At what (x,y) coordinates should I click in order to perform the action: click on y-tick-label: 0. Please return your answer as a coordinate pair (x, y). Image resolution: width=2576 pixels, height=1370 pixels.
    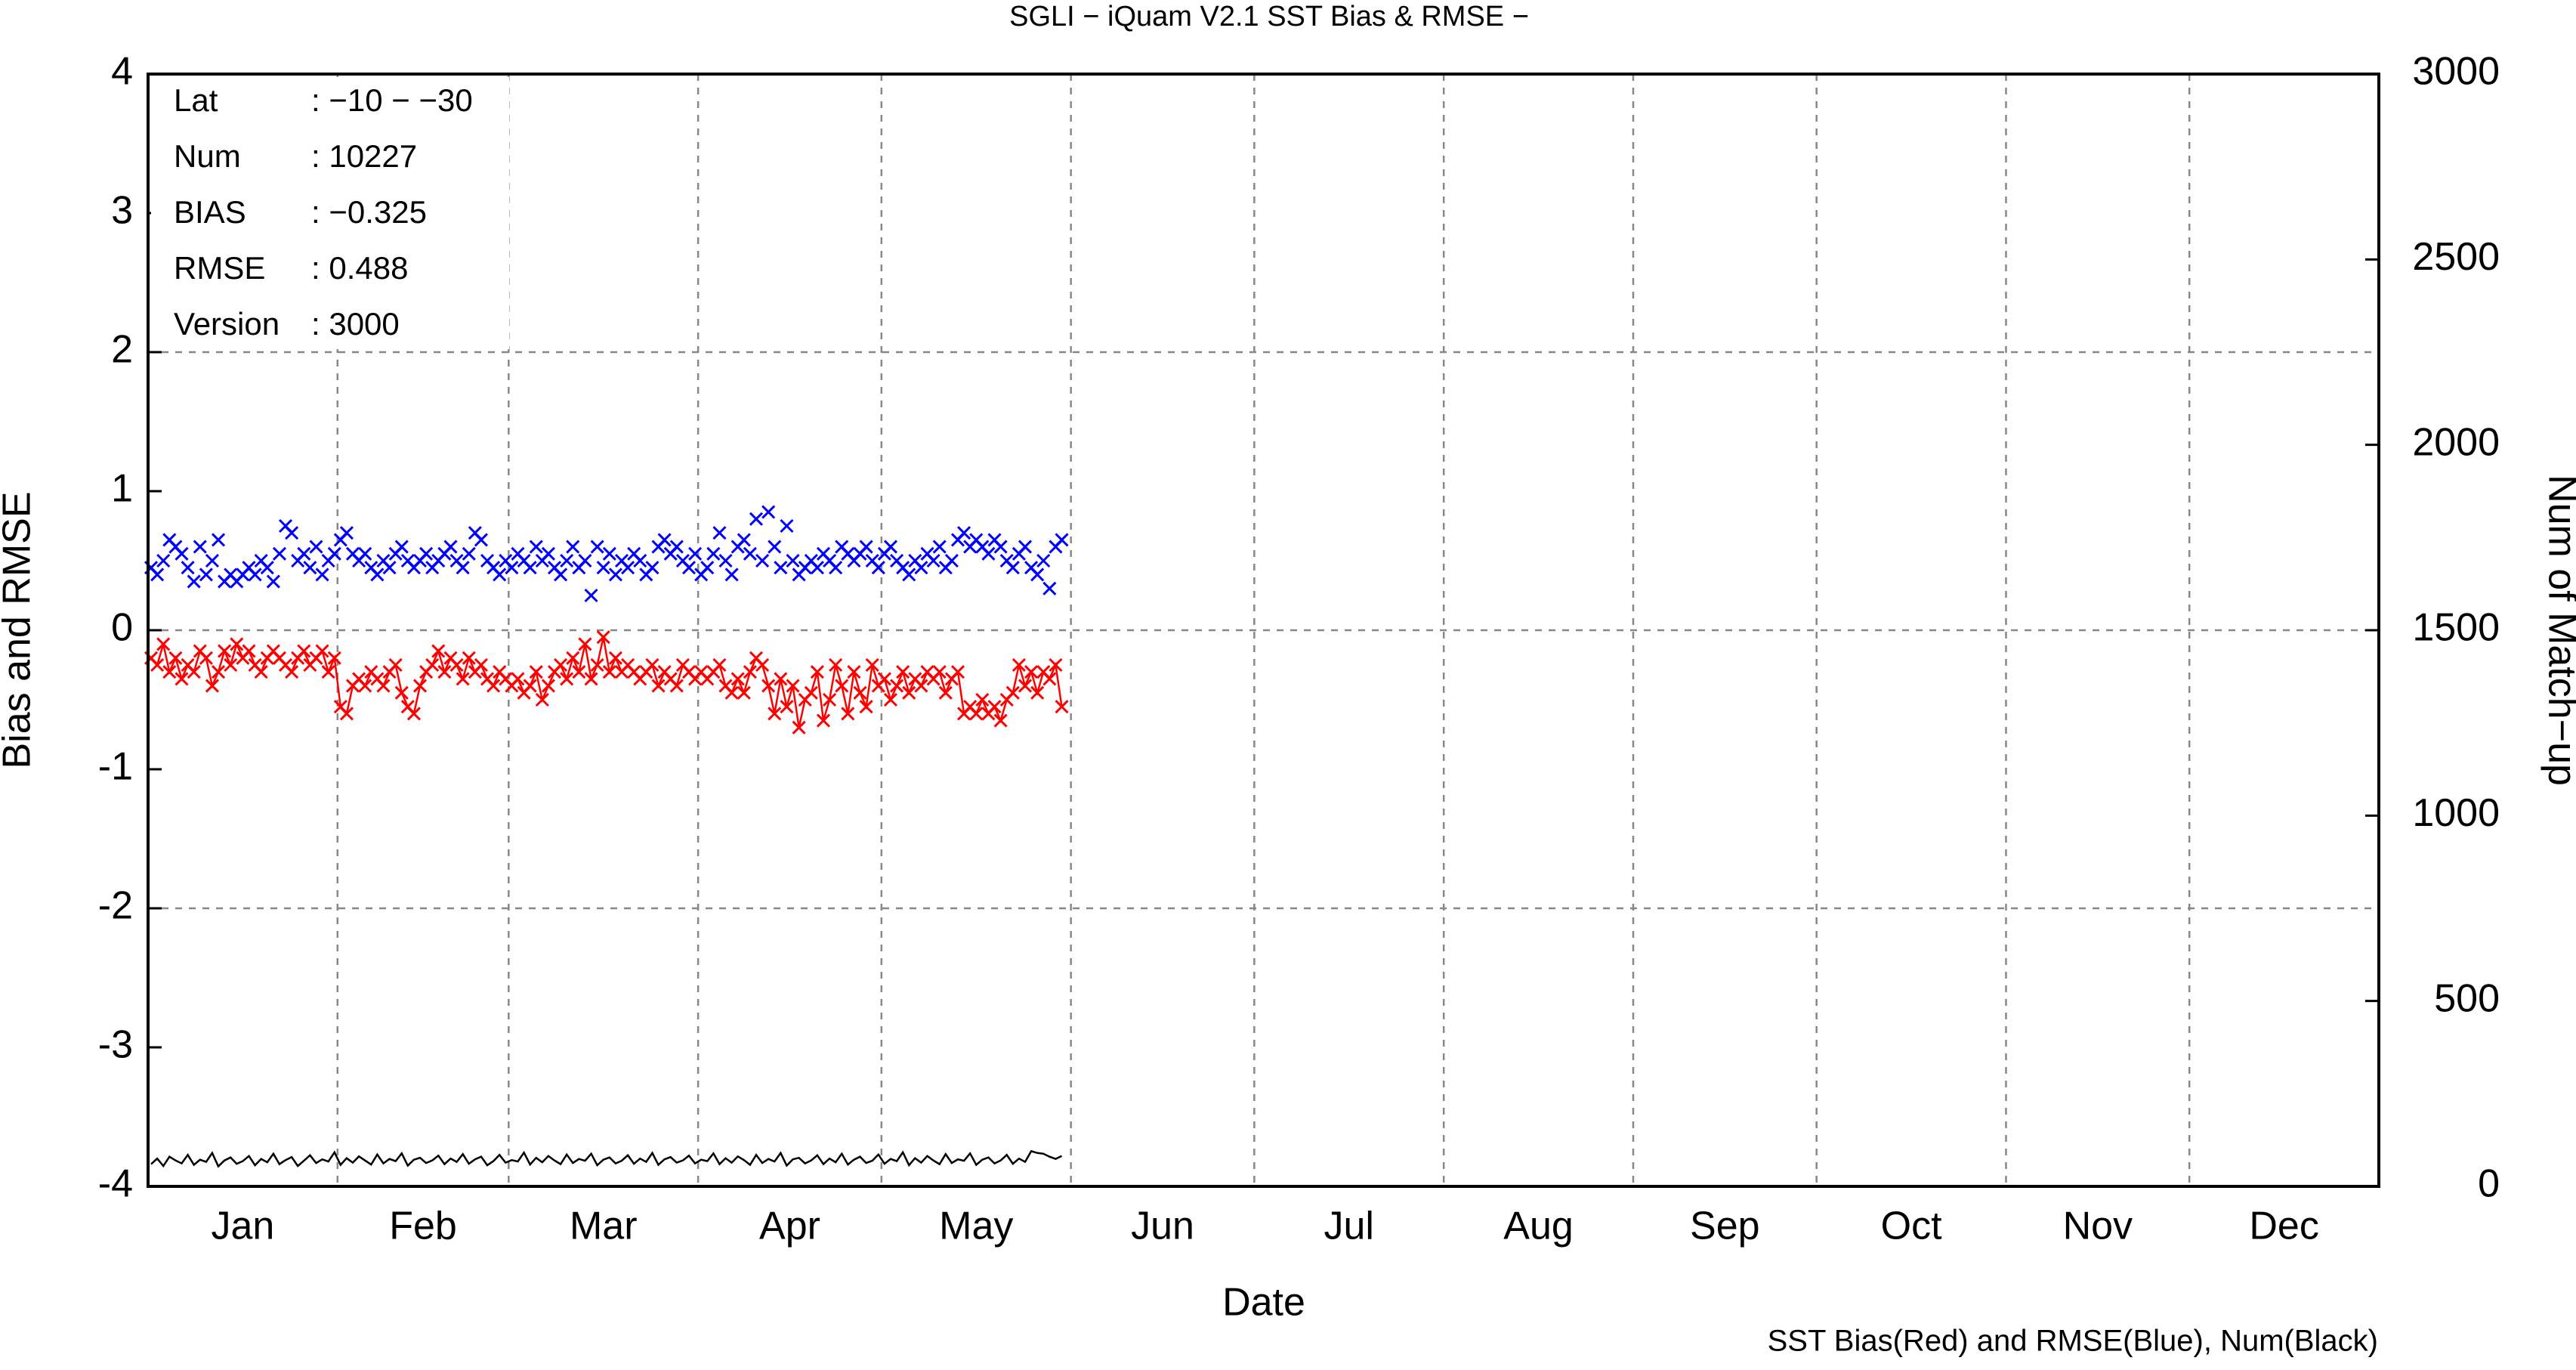
    Looking at the image, I should click on (122, 628).